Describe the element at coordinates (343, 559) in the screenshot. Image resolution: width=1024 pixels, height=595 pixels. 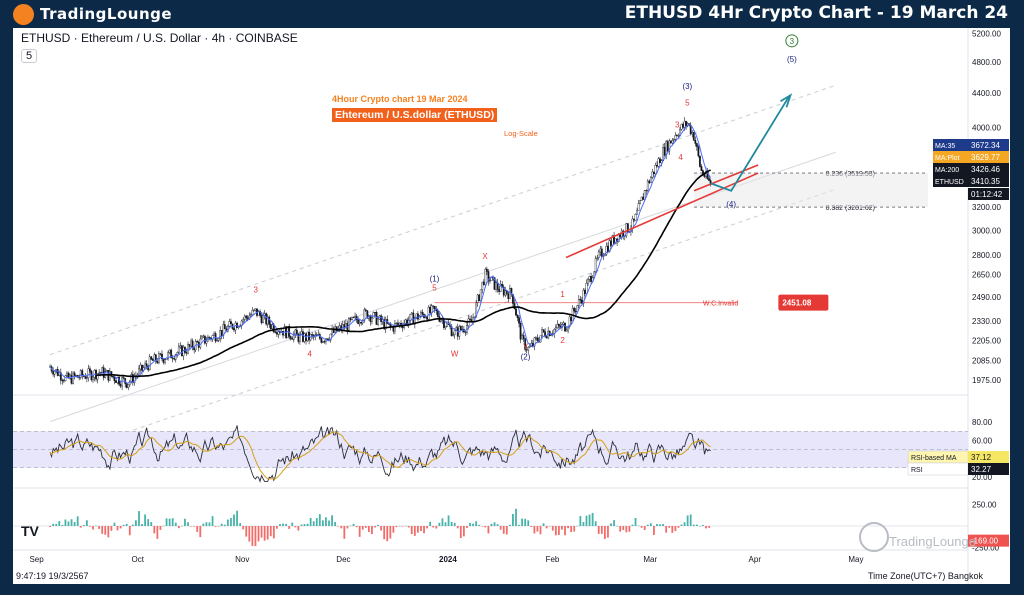
I see `time-axis-tick: Dec` at that location.